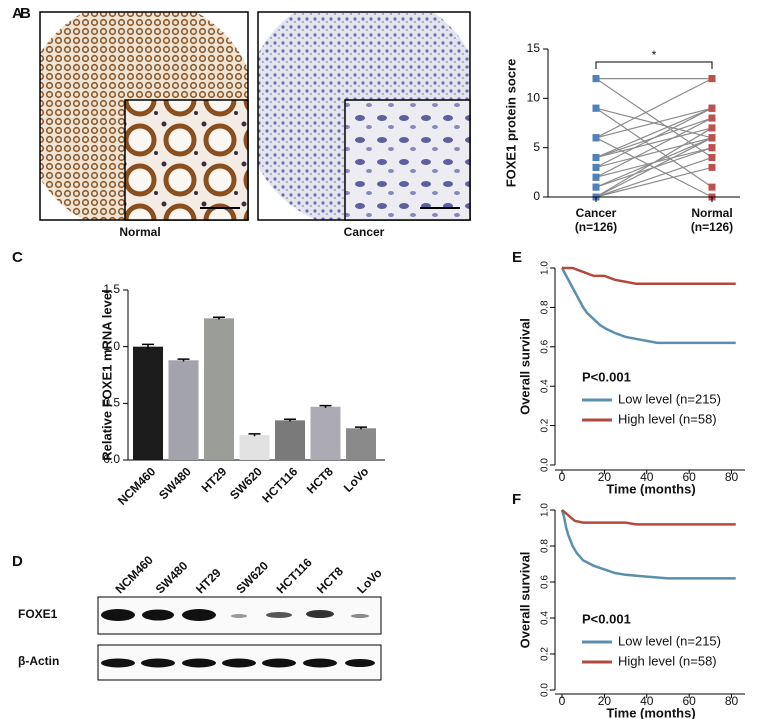  Describe the element at coordinates (17, 561) in the screenshot. I see `panel-letter: D` at that location.